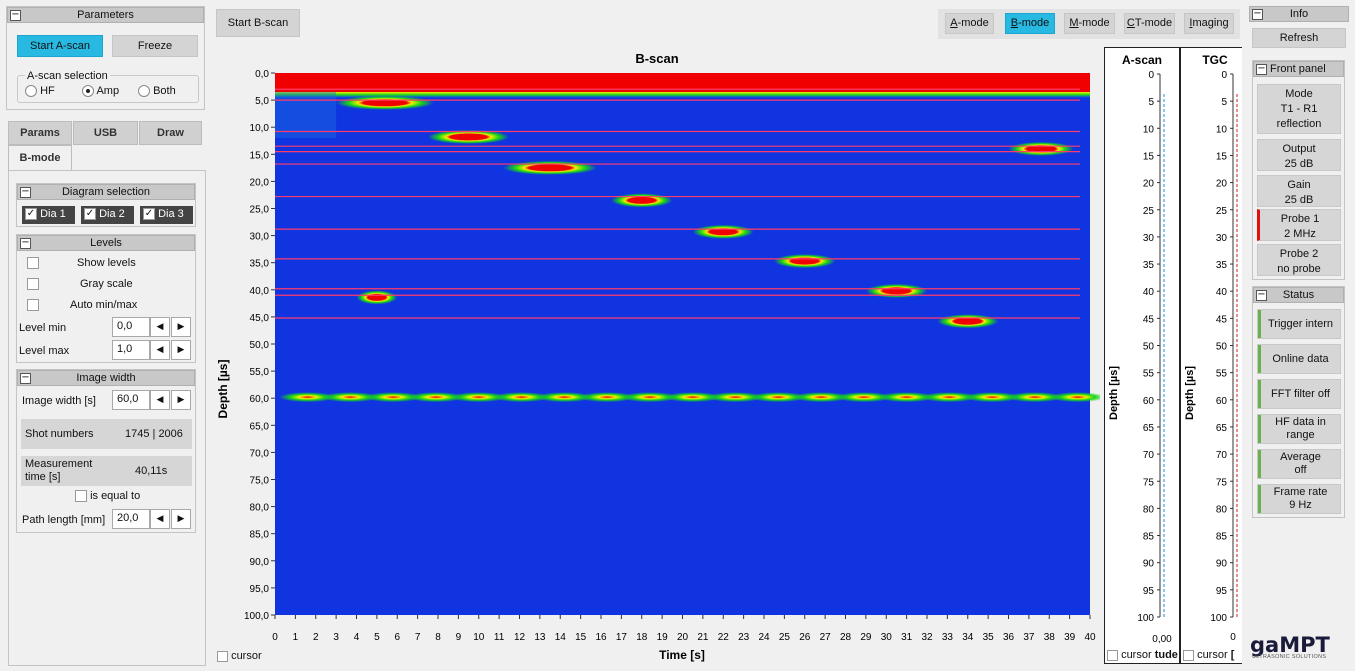 The image size is (1355, 671). What do you see at coordinates (1089, 23) in the screenshot?
I see `mode-button-m: M-mode` at bounding box center [1089, 23].